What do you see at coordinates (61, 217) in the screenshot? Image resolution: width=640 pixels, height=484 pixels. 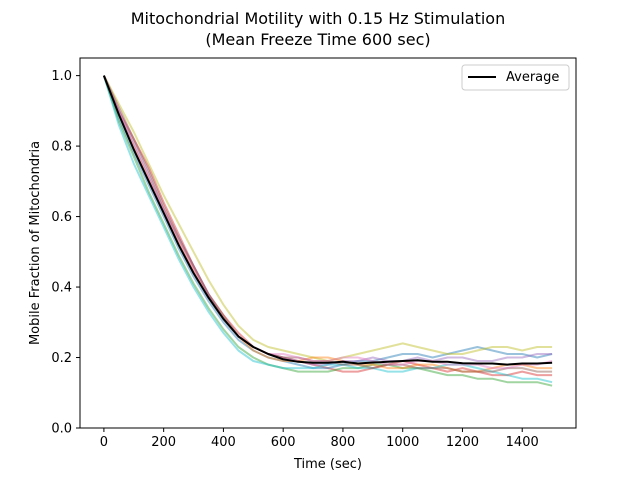 I see `y-tick-label: 0.6` at bounding box center [61, 217].